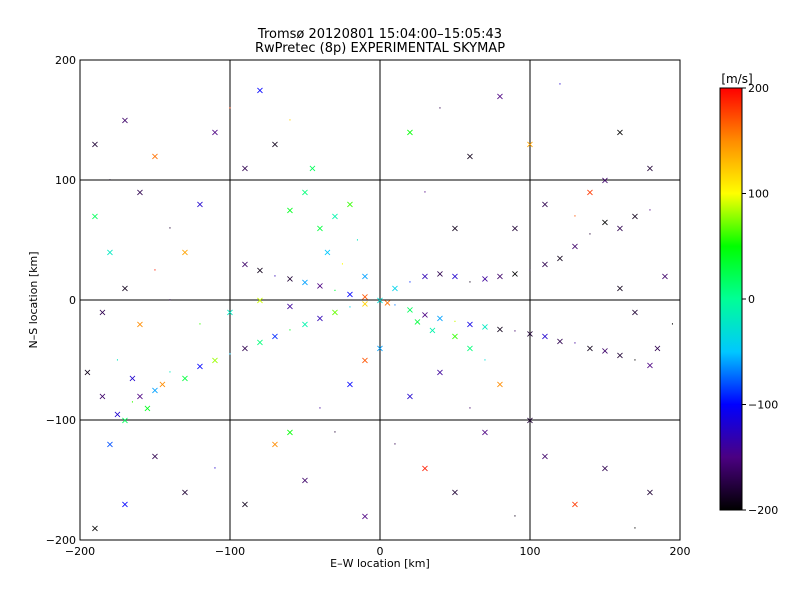  I want to click on x-tick-label: 0, so click(380, 551).